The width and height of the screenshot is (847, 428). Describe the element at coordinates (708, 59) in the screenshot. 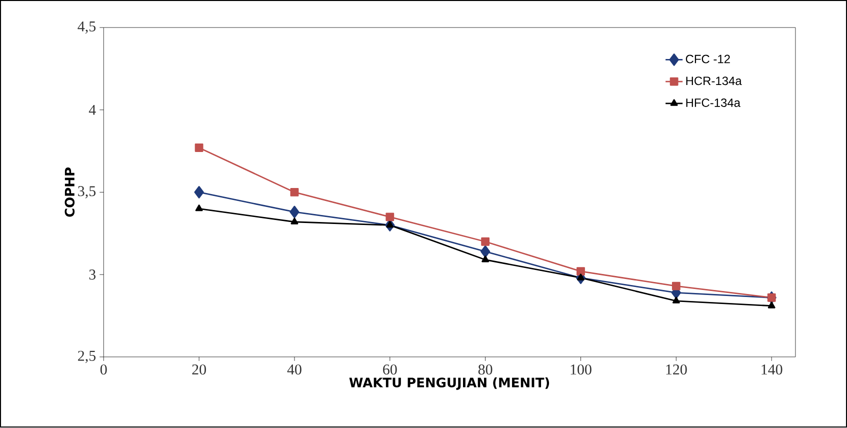

I see `legend-label: CFC -12` at that location.